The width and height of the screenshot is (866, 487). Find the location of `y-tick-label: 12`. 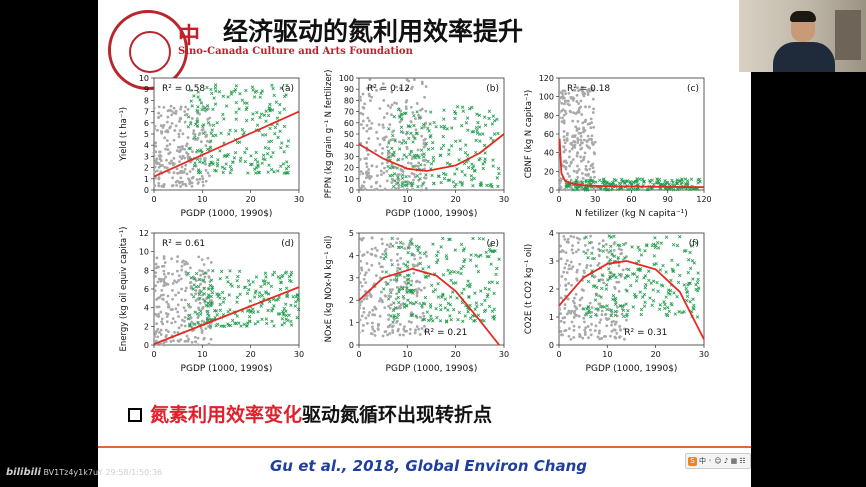

y-tick-label: 12 is located at coordinates (144, 233).